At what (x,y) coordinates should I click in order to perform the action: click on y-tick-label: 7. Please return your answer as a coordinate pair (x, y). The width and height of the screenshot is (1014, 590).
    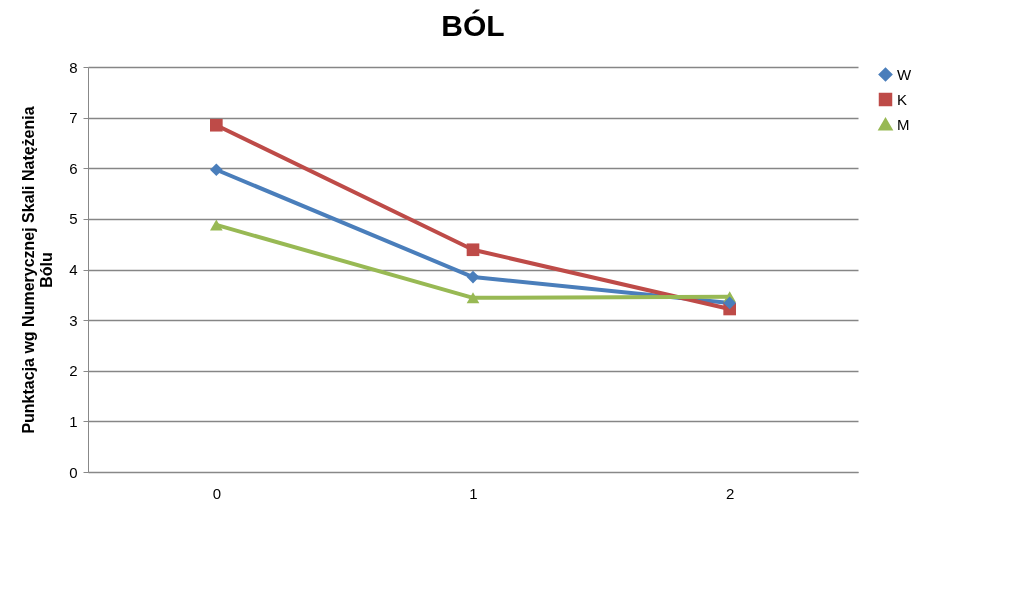
    Looking at the image, I should click on (73, 118).